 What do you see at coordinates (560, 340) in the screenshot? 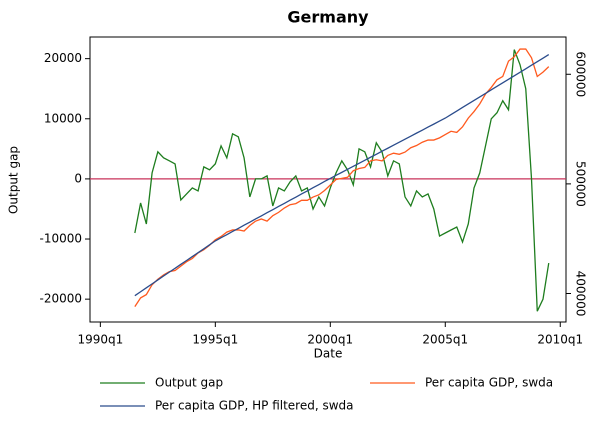
I see `x-tick-label: 2010q1` at bounding box center [560, 340].